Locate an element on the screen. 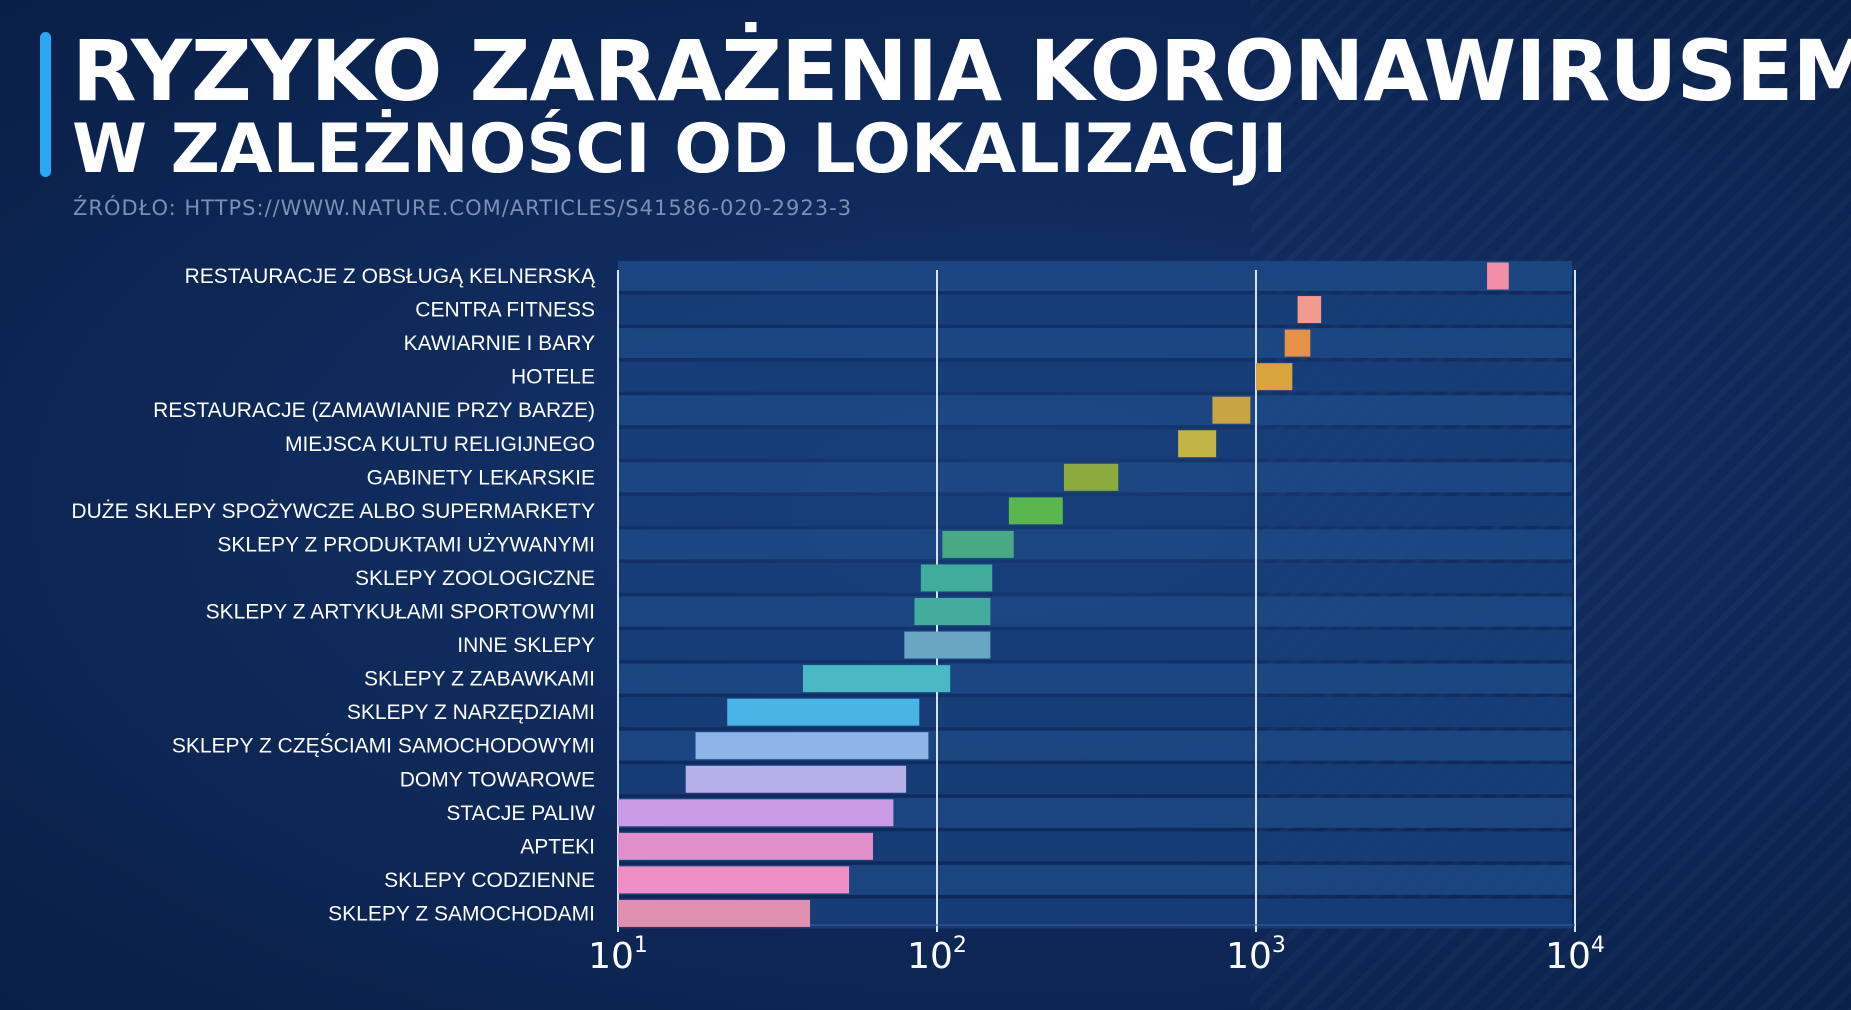  category-label: SKLEPY Z CZĘŚCIAMI SAMOCHODOWYMI is located at coordinates (383, 746).